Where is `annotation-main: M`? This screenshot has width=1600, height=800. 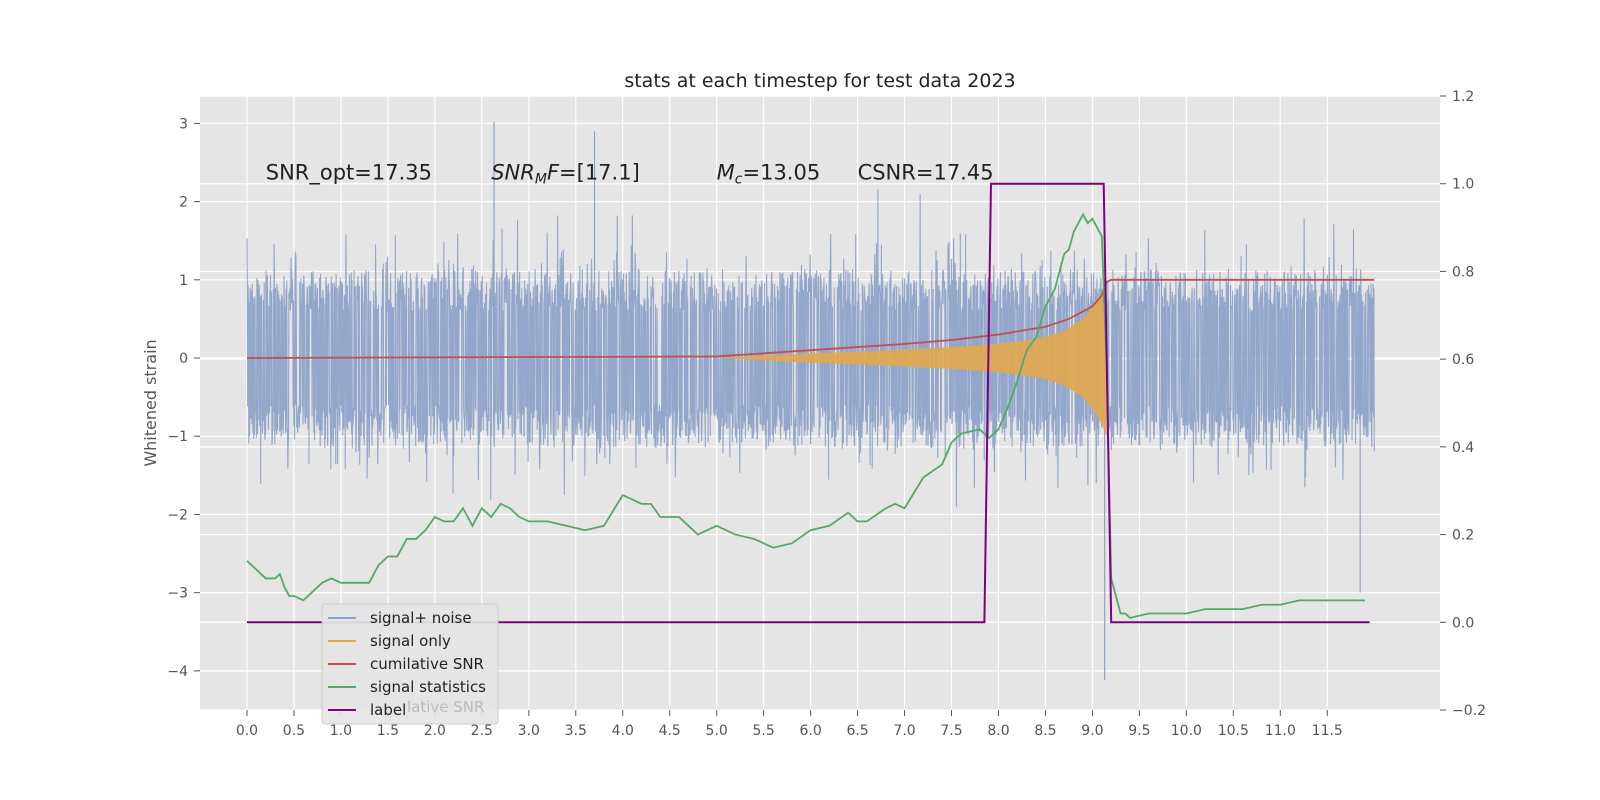
annotation-main: M is located at coordinates (726, 173).